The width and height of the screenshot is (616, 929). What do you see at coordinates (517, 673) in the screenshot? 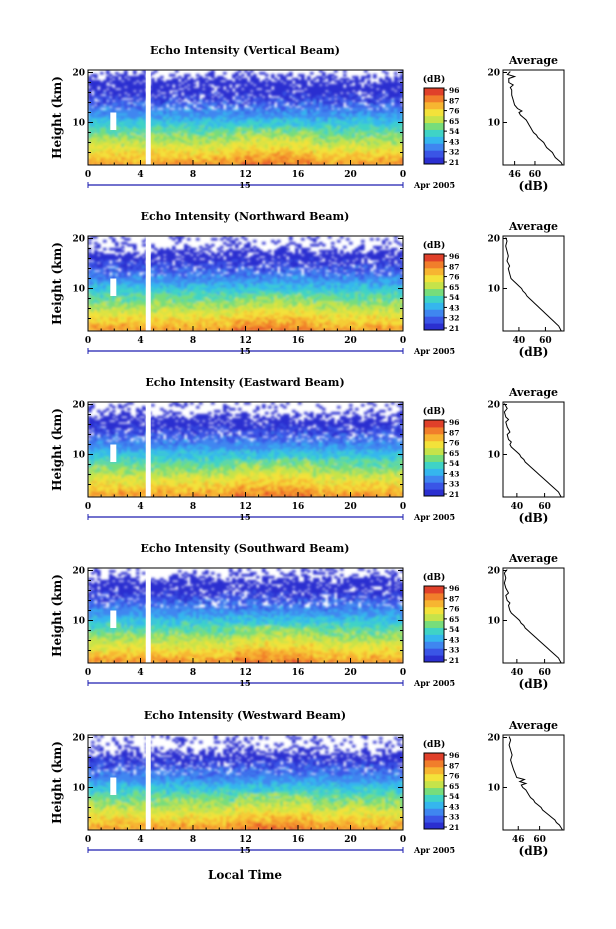
I see `average-x-tick-label: 40` at bounding box center [517, 673].